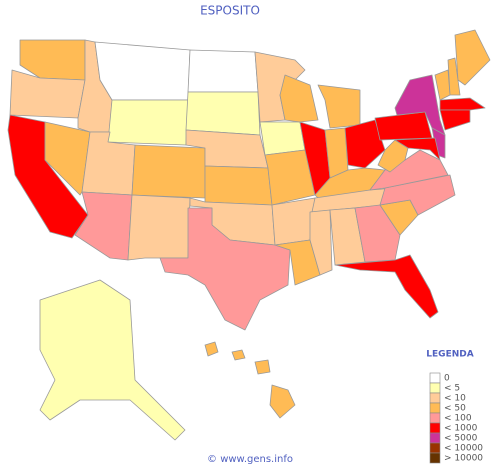 Image resolution: width=500 pixels, height=468 pixels. What do you see at coordinates (455, 399) in the screenshot?
I see `legend-label: < 10` at bounding box center [455, 399].